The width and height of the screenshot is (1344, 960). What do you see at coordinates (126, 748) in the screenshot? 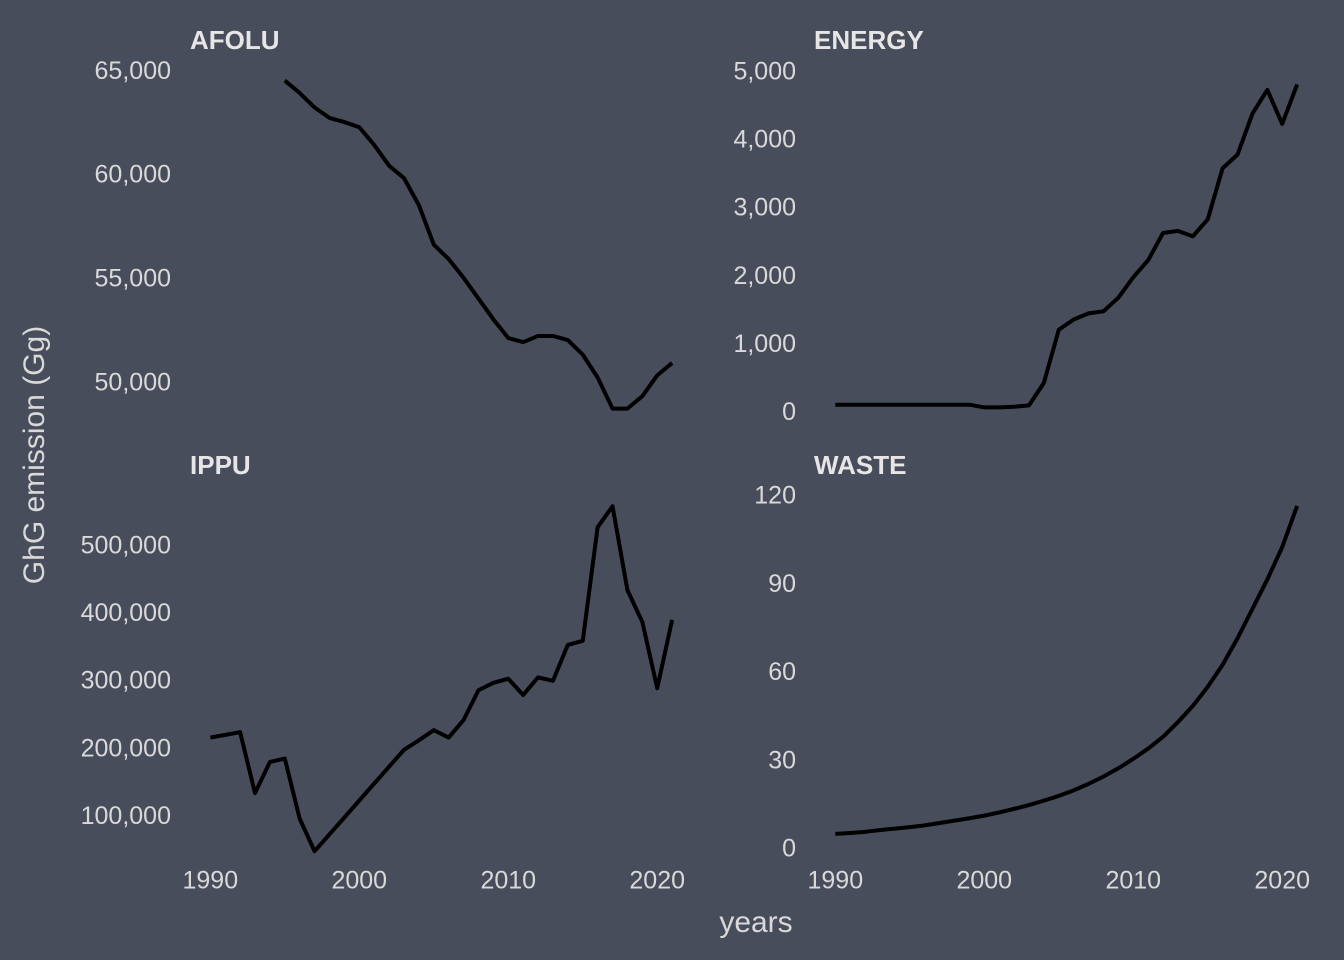
I see `y-tick-label: 200,000` at bounding box center [126, 748].